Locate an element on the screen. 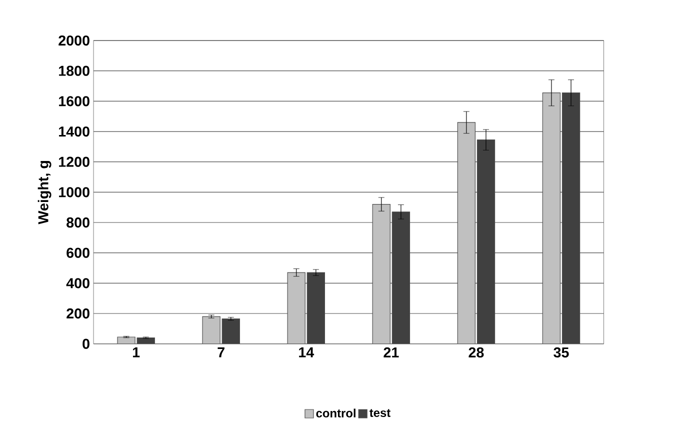 The width and height of the screenshot is (682, 429). x-tick-label: 21 is located at coordinates (391, 352).